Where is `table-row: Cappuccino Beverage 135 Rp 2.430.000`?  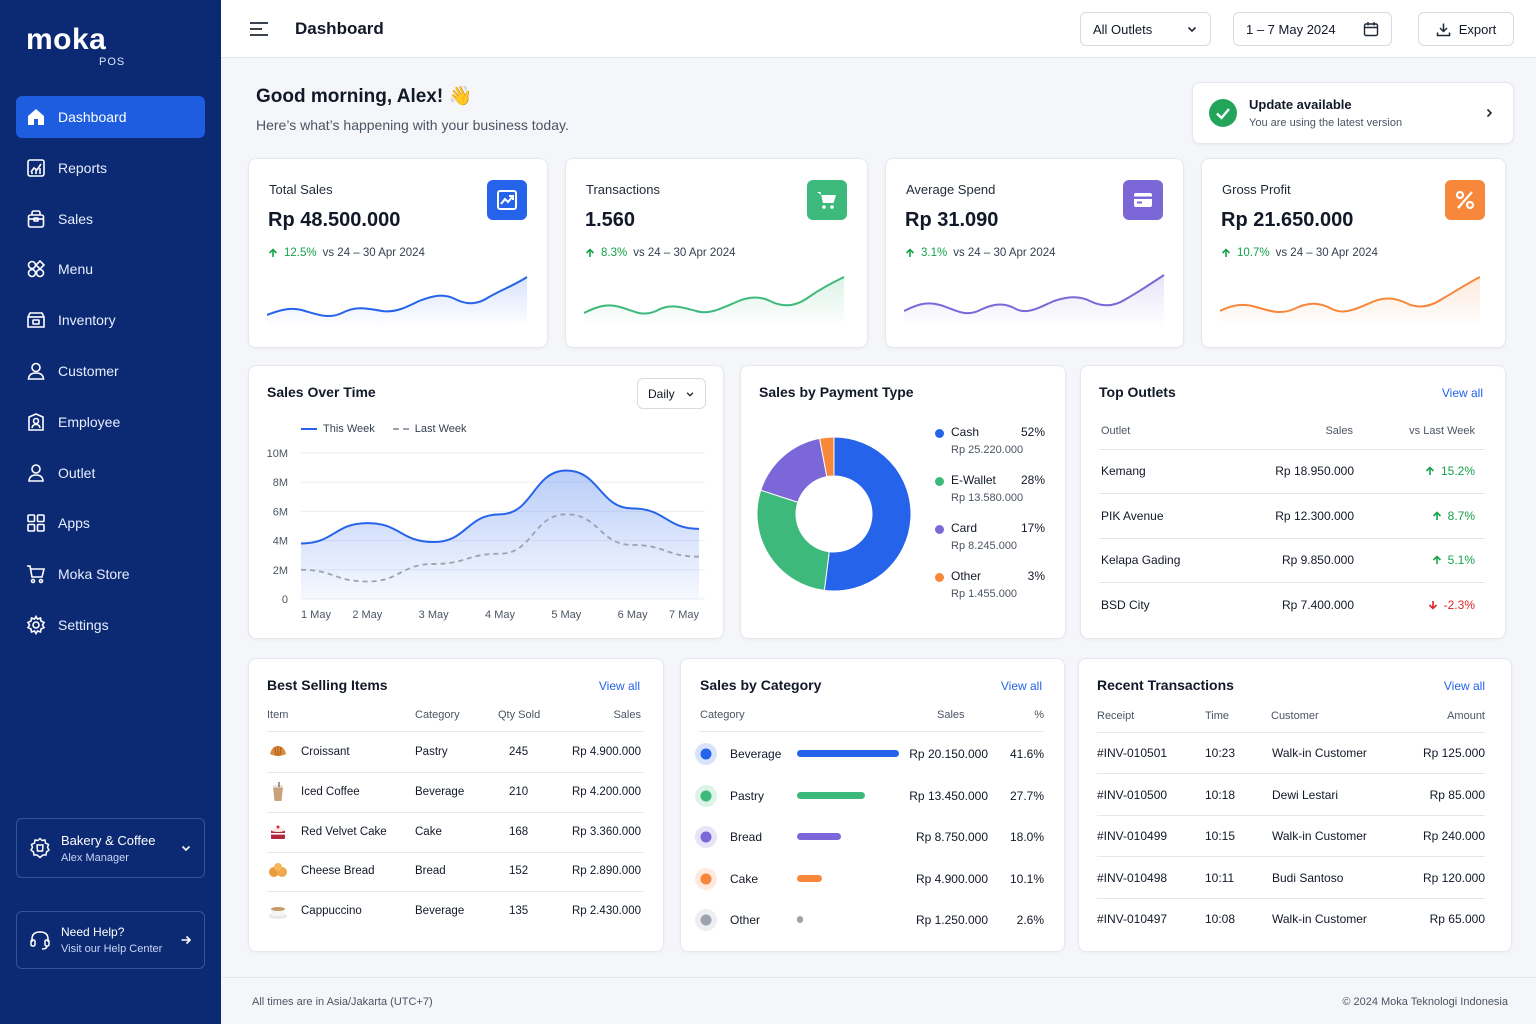 table-row: Cappuccino Beverage 135 Rp 2.430.000 is located at coordinates (455, 912).